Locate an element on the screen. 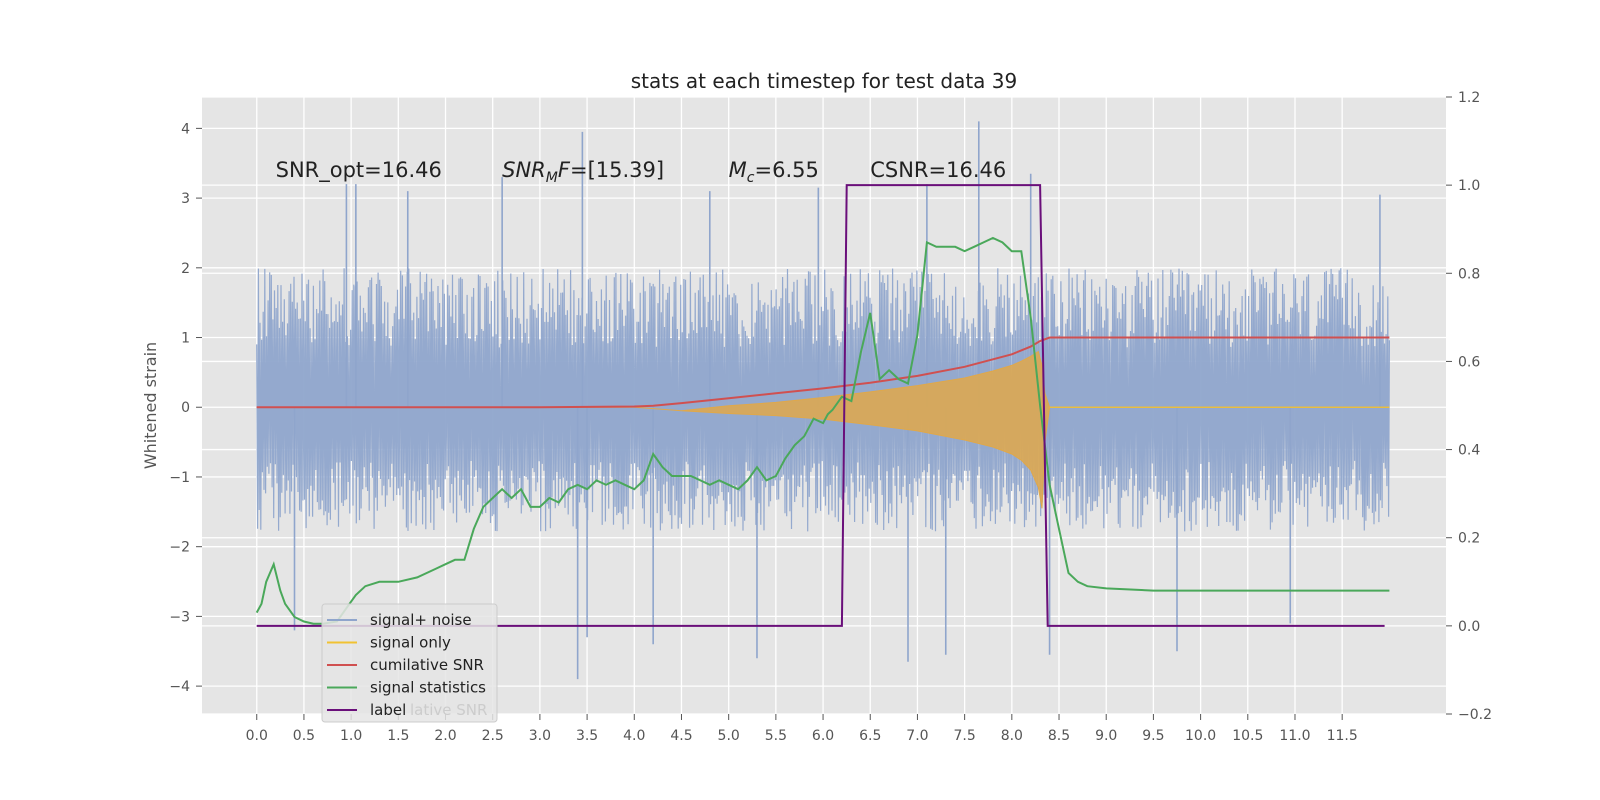  x-tick-label: 5.0 is located at coordinates (729, 736).